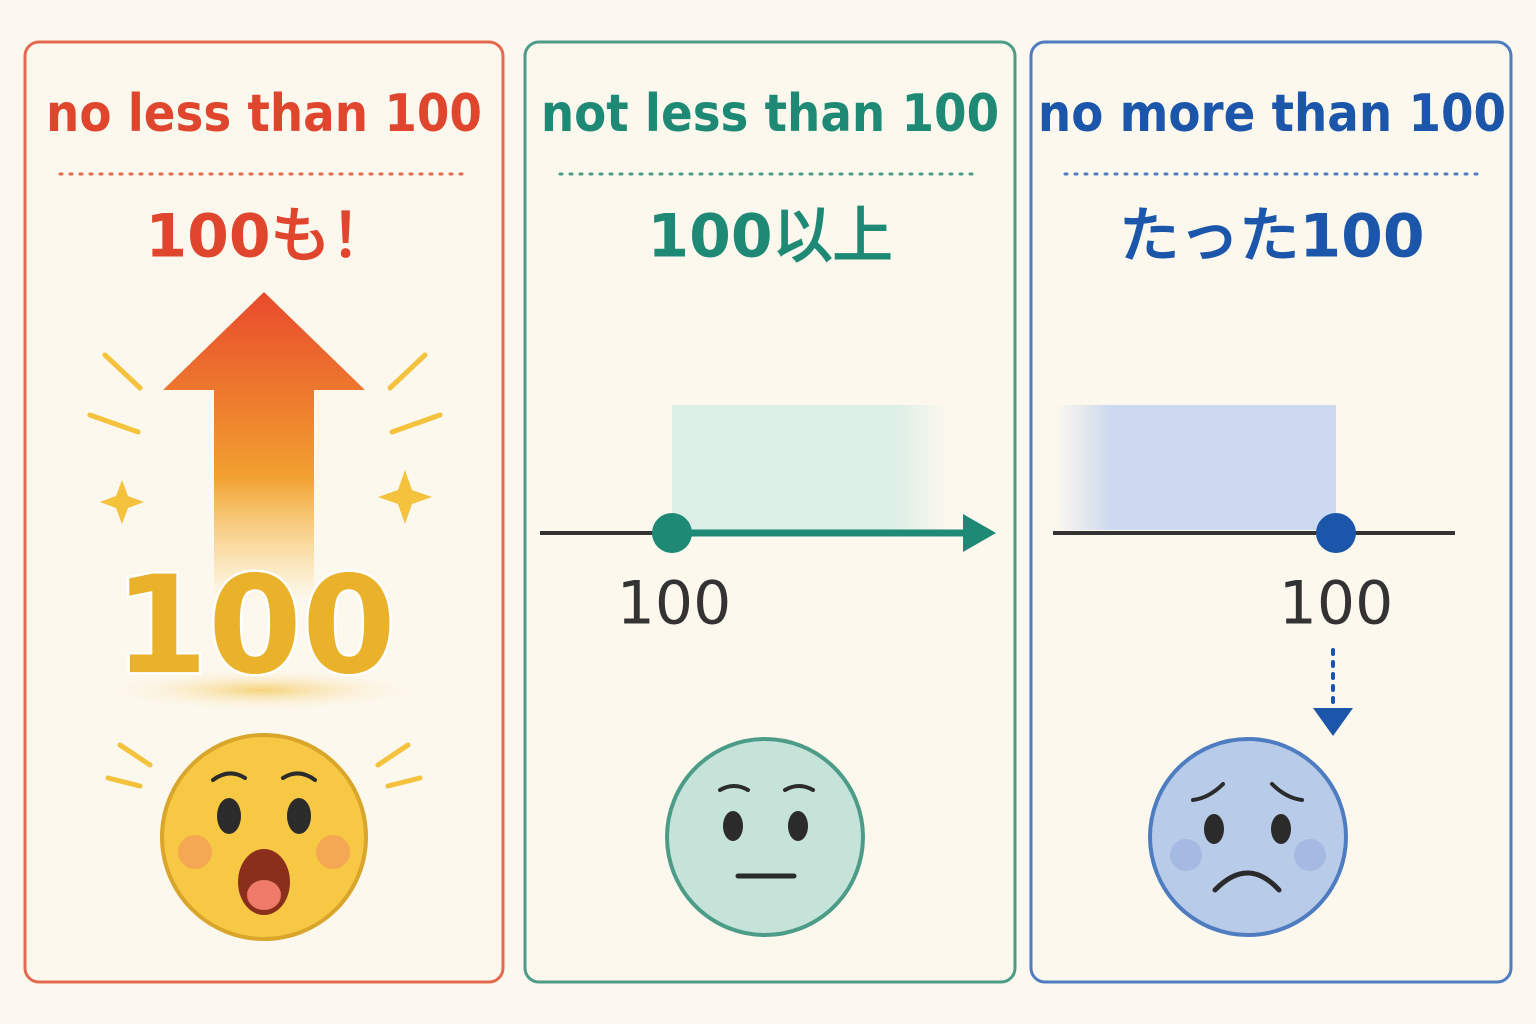 The width and height of the screenshot is (1536, 1024). Describe the element at coordinates (1248, 837) in the screenshot. I see `sad-face` at that location.